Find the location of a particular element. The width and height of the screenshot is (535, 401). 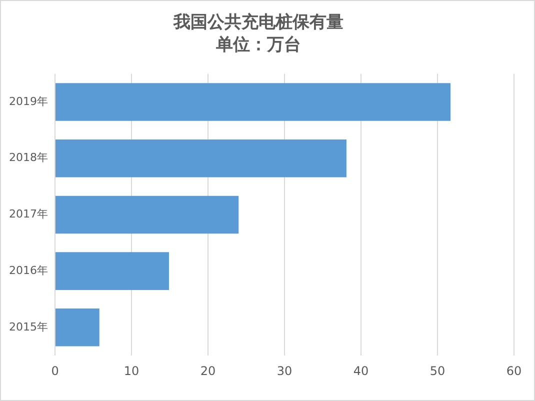

x-tick-label: 30 is located at coordinates (284, 371).